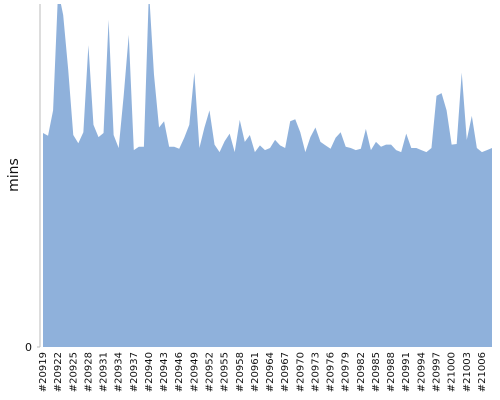 The height and width of the screenshot is (400, 500). What do you see at coordinates (376, 372) in the screenshot?
I see `x-tick-label: #20985` at bounding box center [376, 372].